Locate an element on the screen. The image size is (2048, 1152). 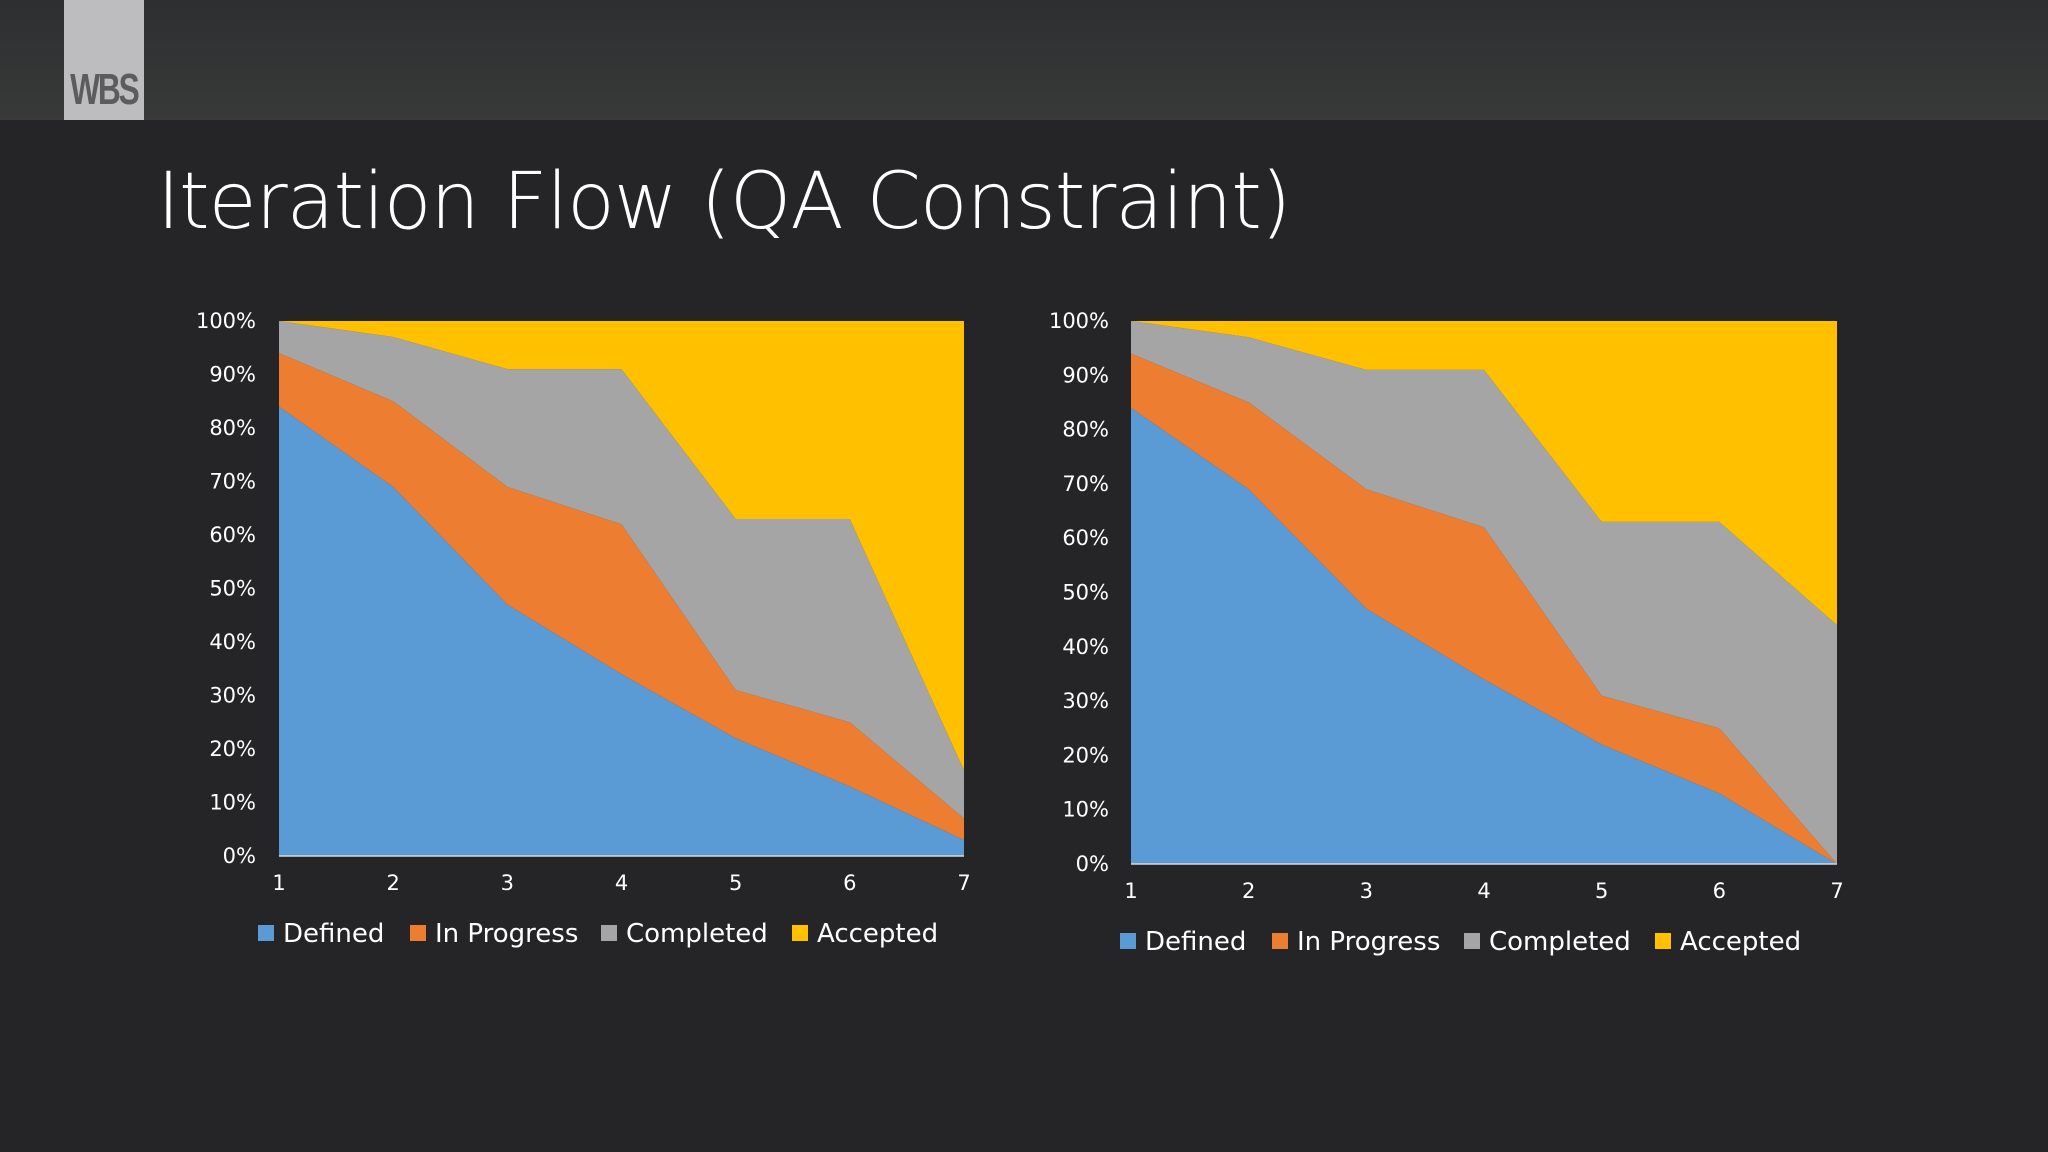
area-series-completed is located at coordinates (621, 570).